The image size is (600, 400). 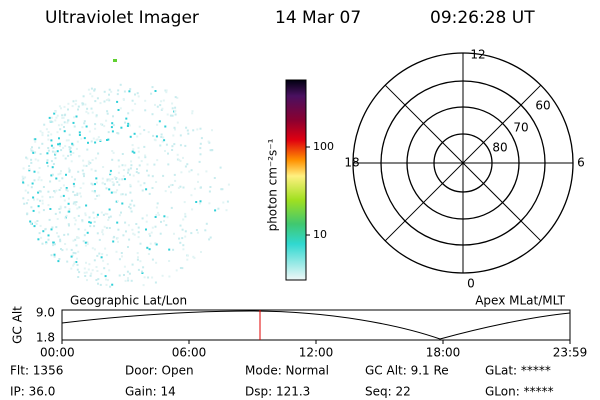 What do you see at coordinates (542, 106) in the screenshot?
I see `lat-label: 60` at bounding box center [542, 106].